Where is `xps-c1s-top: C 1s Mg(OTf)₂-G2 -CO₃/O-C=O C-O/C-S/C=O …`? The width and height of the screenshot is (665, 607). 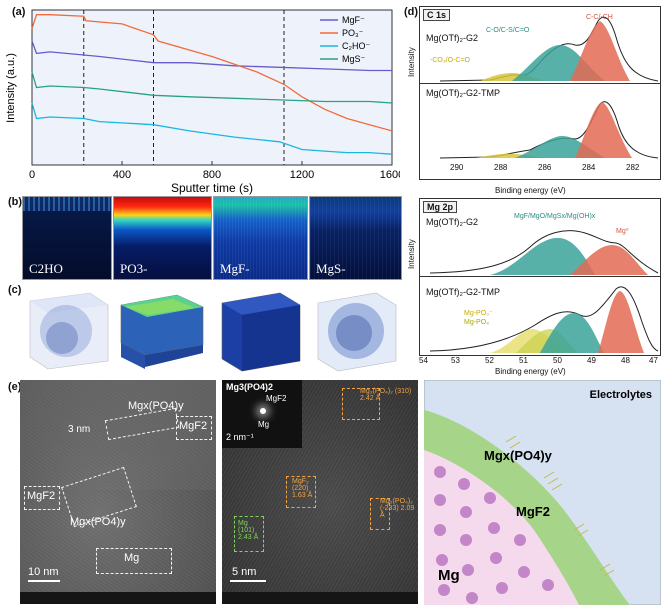
xps-c1s-top: C 1s Mg(OTf)₂-G2 -CO₃/O-C=O C-O/C-S/C=O … is located at coordinates (540, 45).